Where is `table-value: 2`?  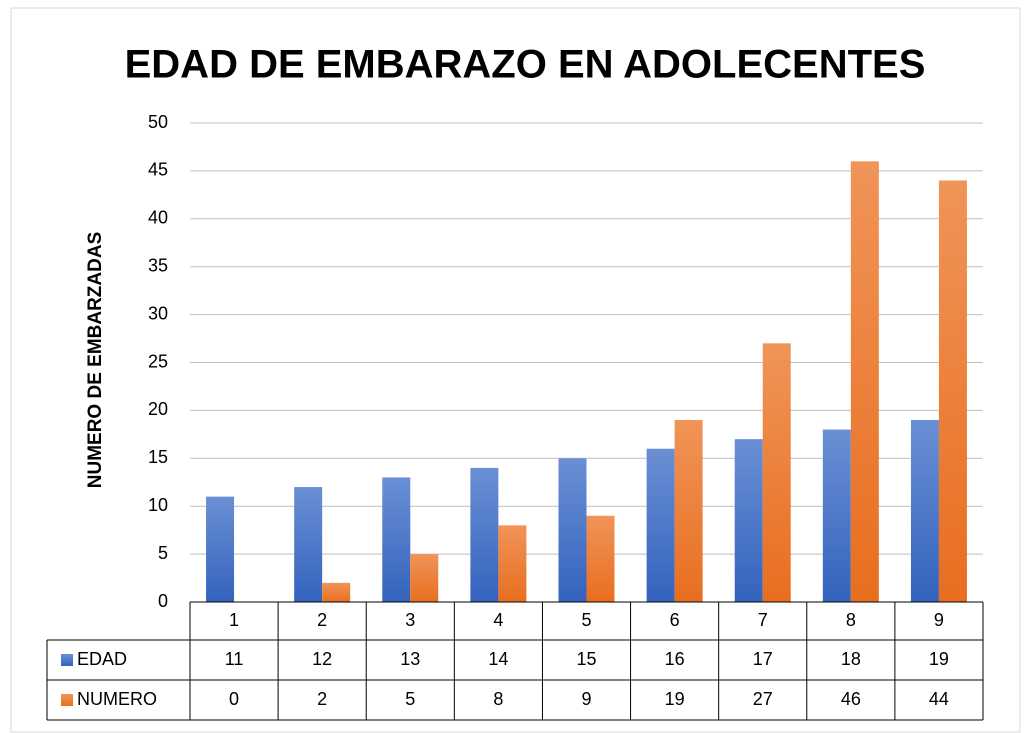 table-value: 2 is located at coordinates (322, 699).